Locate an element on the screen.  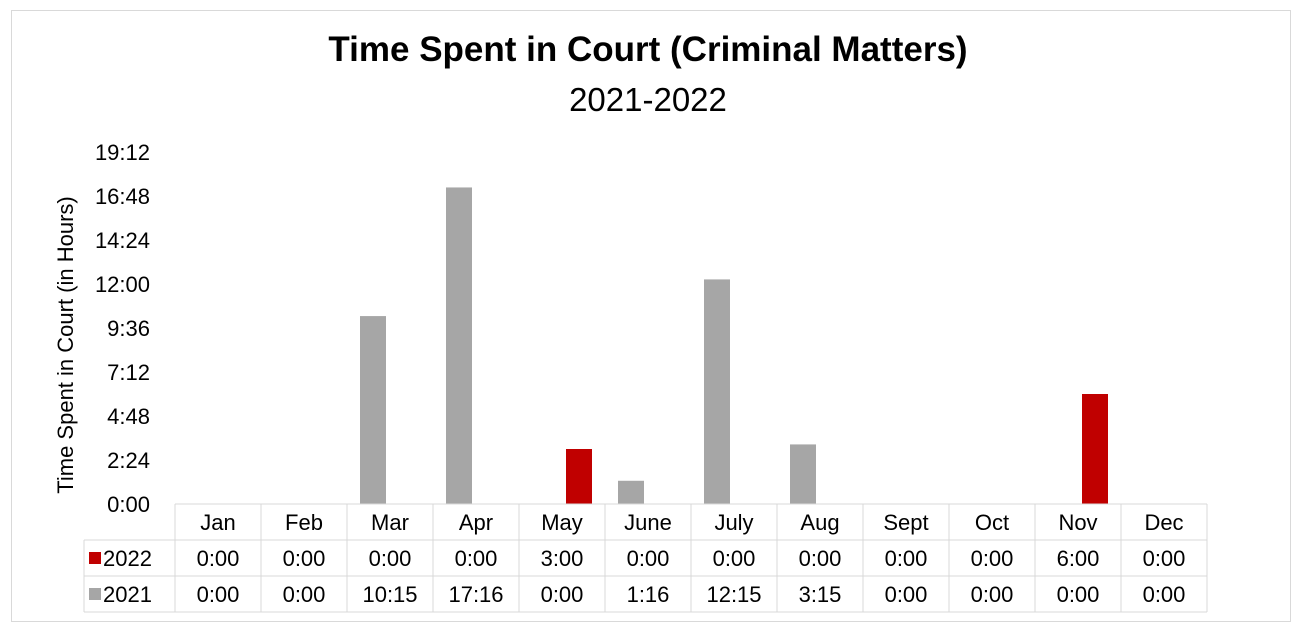
x-tick-label: Aug is located at coordinates (819, 522).